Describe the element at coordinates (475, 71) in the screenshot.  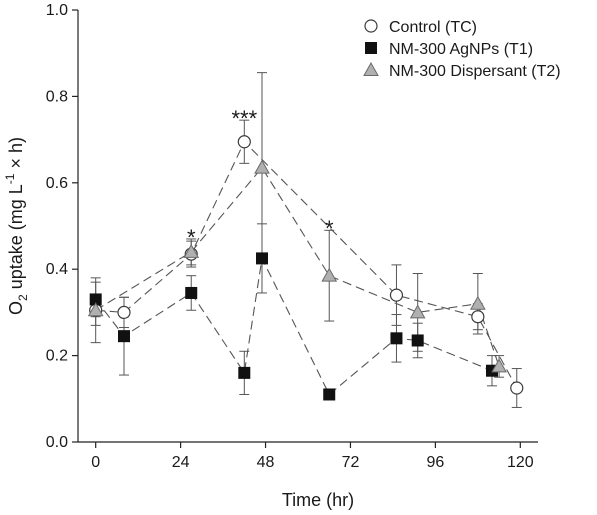
I see `legend-label: NM-300 Dispersant (T2)` at that location.